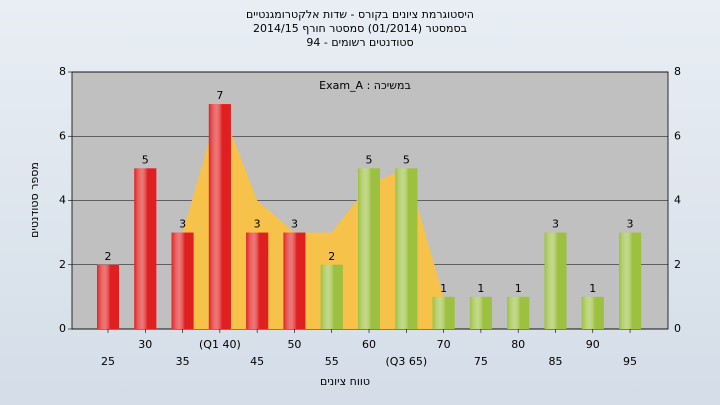  Describe the element at coordinates (365, 85) in the screenshot. I see `annotation: Exam_A : במשיכה` at that location.